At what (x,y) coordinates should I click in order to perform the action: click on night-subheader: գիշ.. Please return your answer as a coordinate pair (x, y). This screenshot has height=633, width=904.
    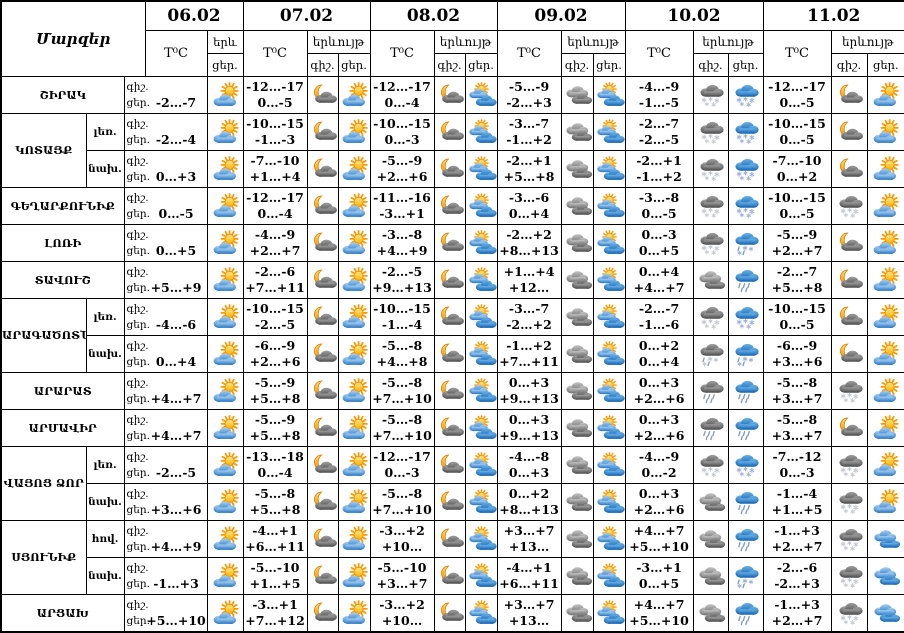
    Looking at the image, I should click on (322, 65).